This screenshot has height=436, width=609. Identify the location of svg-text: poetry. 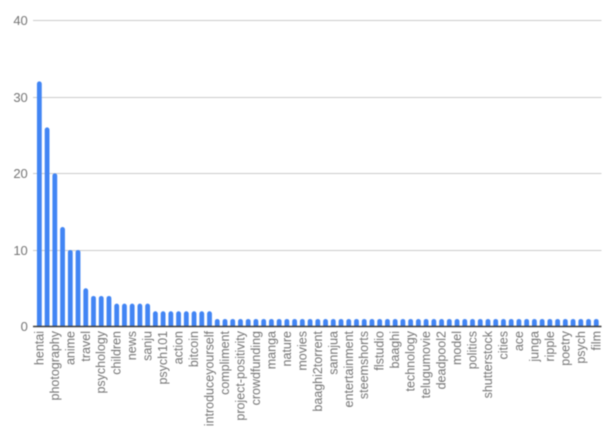
(565, 347).